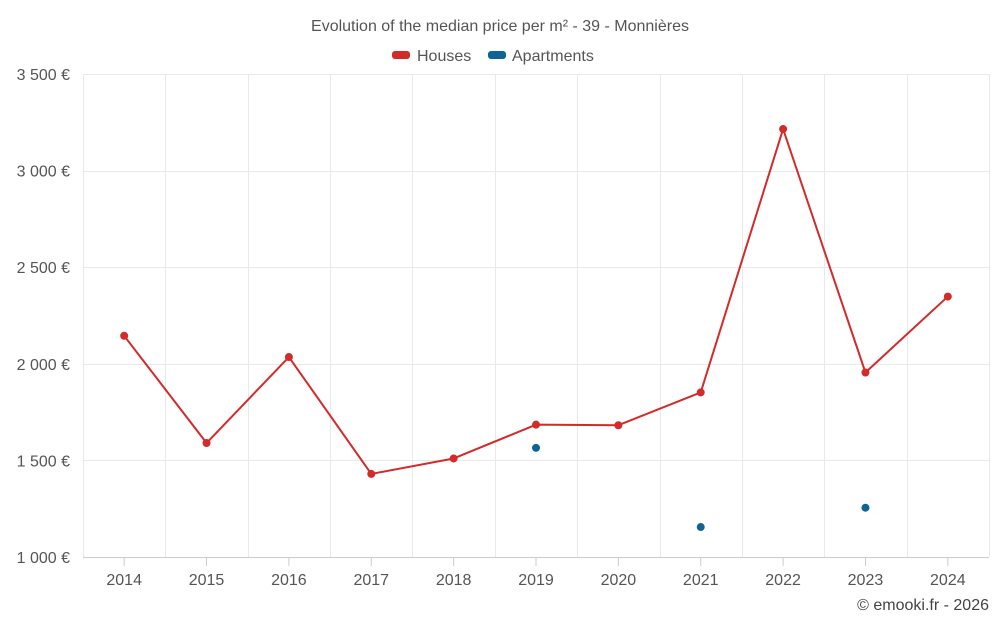 The width and height of the screenshot is (1000, 625). I want to click on data-point-houses-2018, so click(453, 458).